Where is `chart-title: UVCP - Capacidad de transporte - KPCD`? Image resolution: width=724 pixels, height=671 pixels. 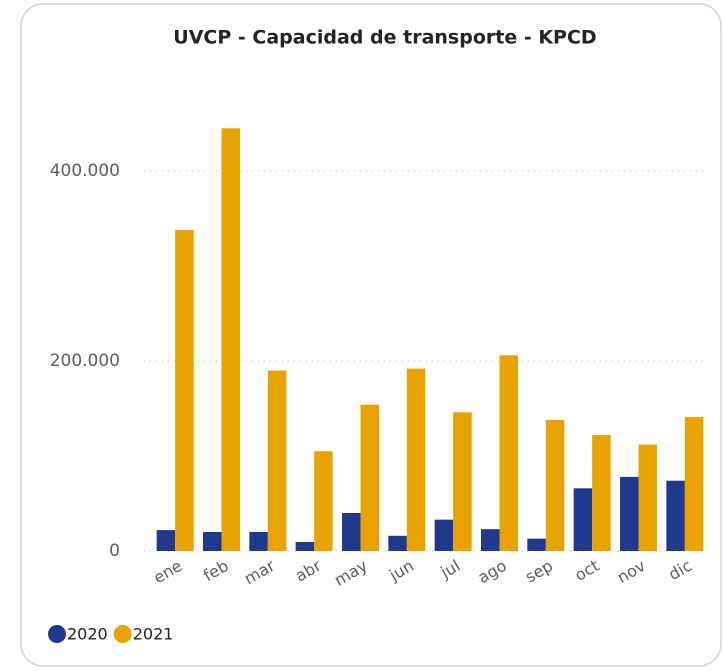
chart-title: UVCP - Capacidad de transporte - KPCD is located at coordinates (384, 38).